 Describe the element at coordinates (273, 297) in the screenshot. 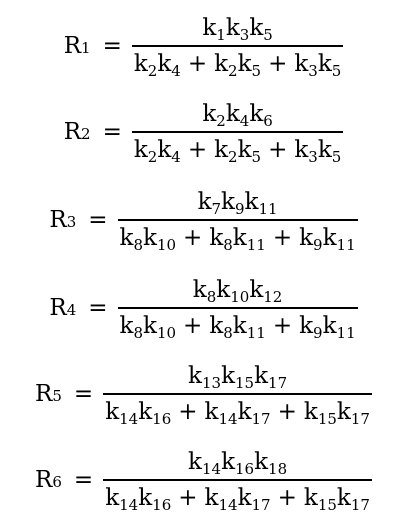

I see `rate-constant-subscript: 12` at that location.